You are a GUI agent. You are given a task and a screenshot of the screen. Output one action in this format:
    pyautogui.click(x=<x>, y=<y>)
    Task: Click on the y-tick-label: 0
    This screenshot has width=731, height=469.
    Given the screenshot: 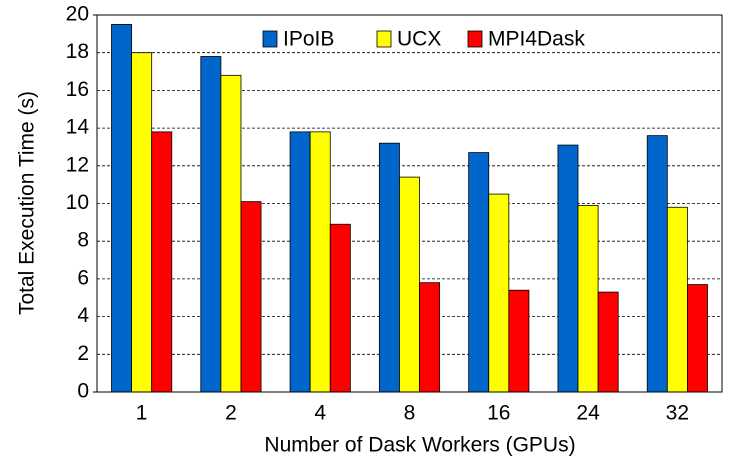 What is the action you would take?
    pyautogui.click(x=83, y=391)
    